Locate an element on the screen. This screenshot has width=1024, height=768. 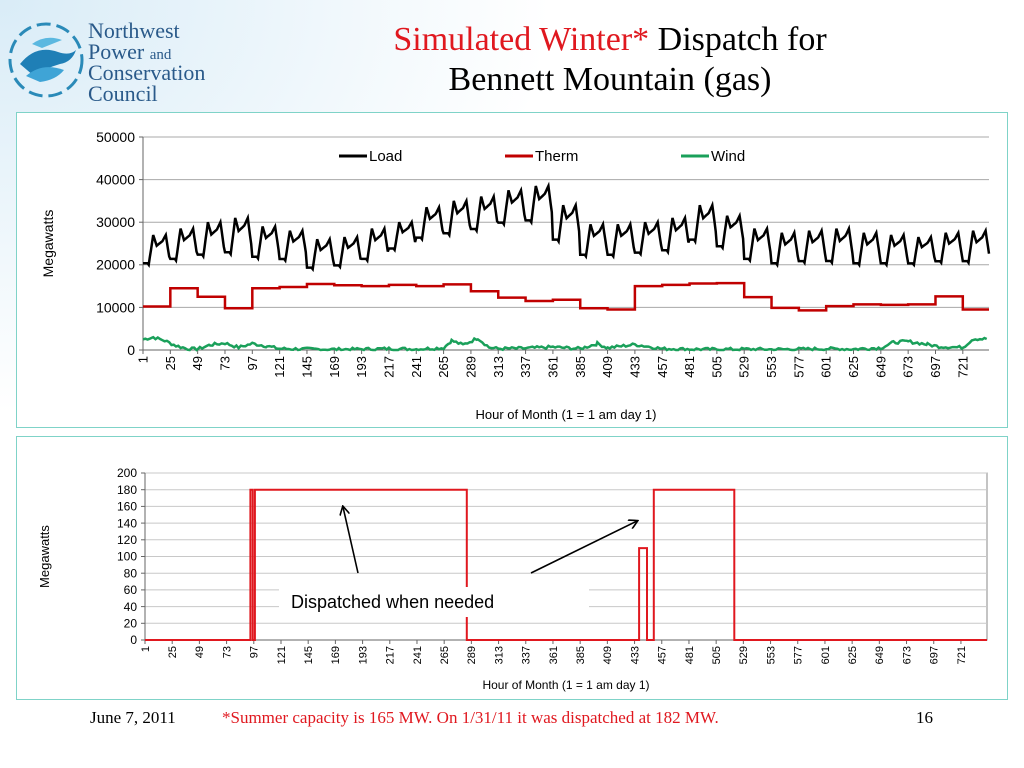
x-tick-label: 553 is located at coordinates (771, 655).